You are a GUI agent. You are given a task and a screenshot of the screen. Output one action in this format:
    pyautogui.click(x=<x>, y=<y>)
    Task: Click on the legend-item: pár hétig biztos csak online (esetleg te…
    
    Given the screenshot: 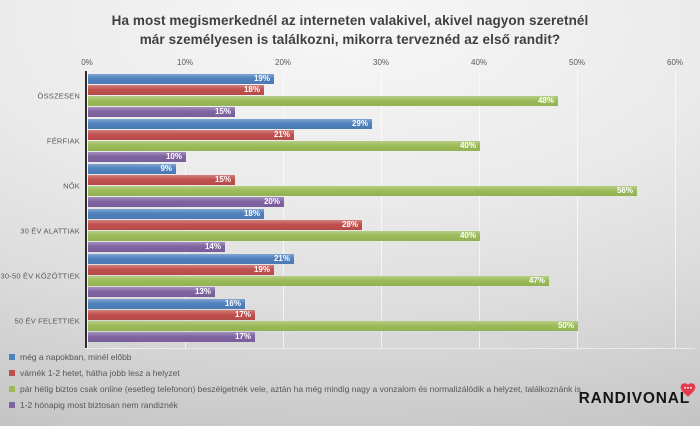 What is the action you would take?
    pyautogui.click(x=295, y=392)
    